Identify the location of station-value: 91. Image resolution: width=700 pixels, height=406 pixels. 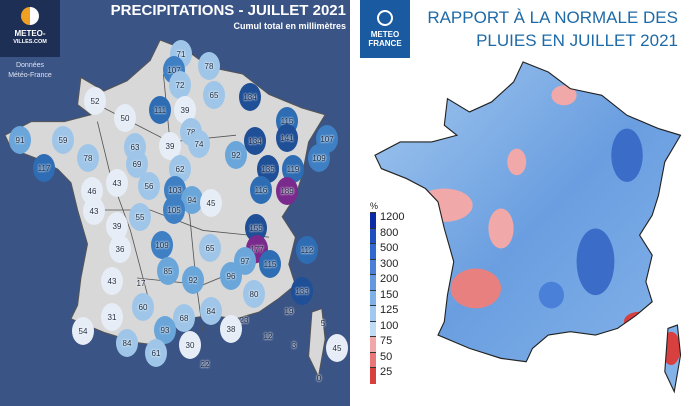
(20, 140).